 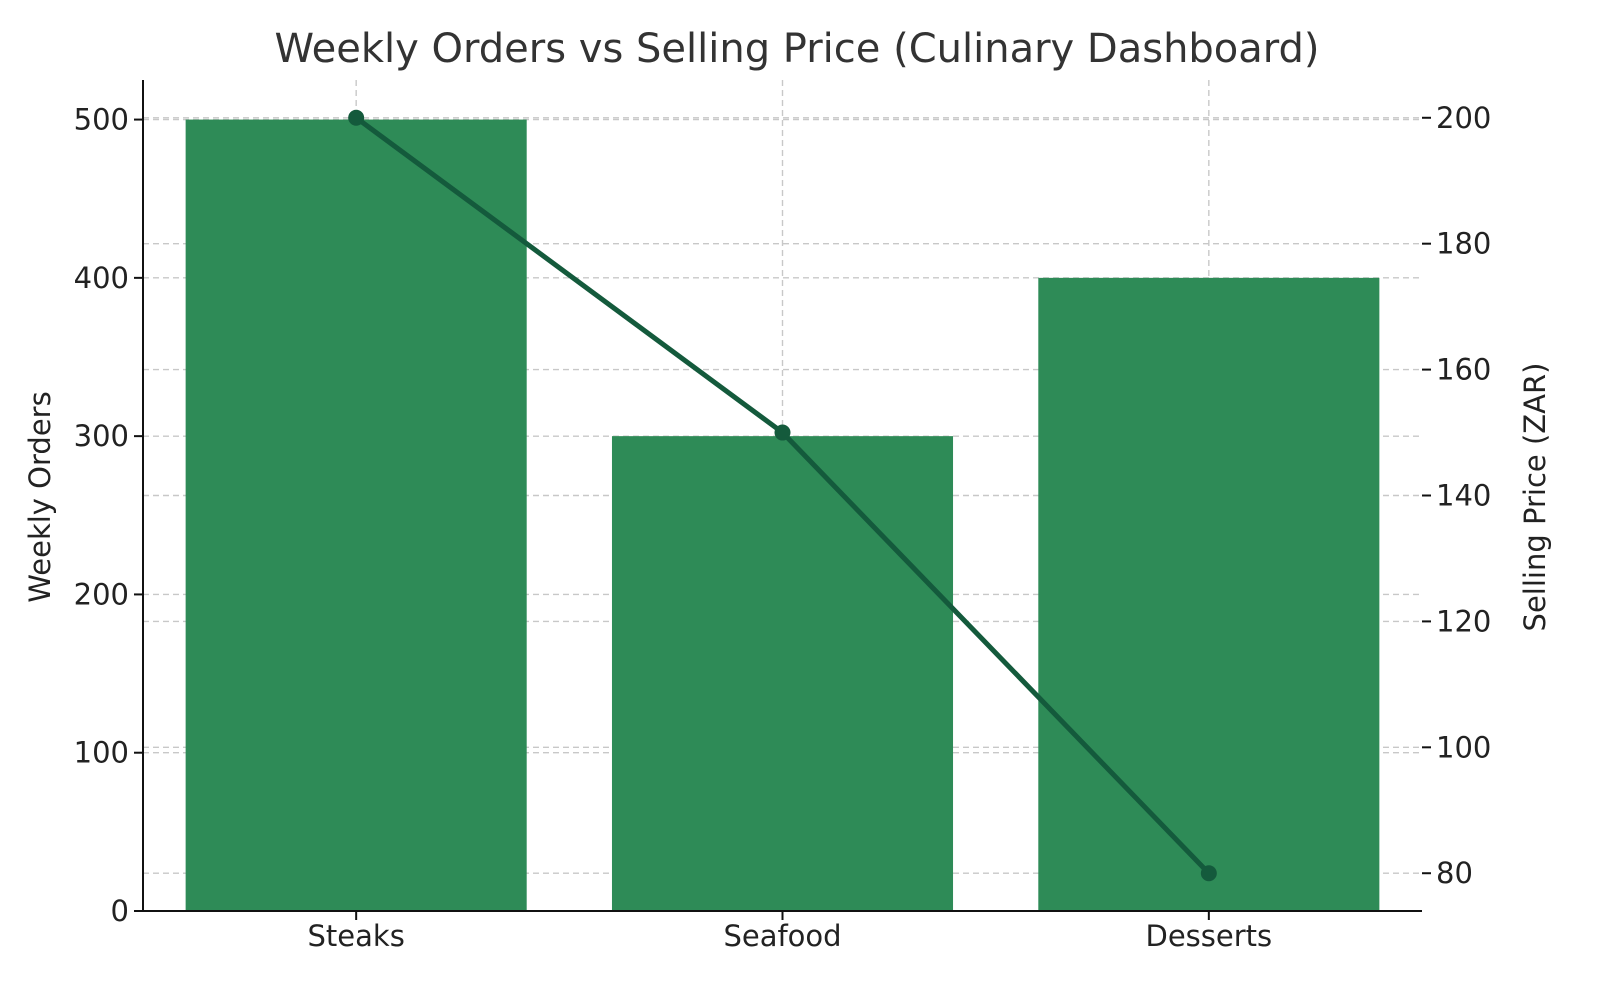 What do you see at coordinates (356, 117) in the screenshot?
I see `price-point-steaks` at bounding box center [356, 117].